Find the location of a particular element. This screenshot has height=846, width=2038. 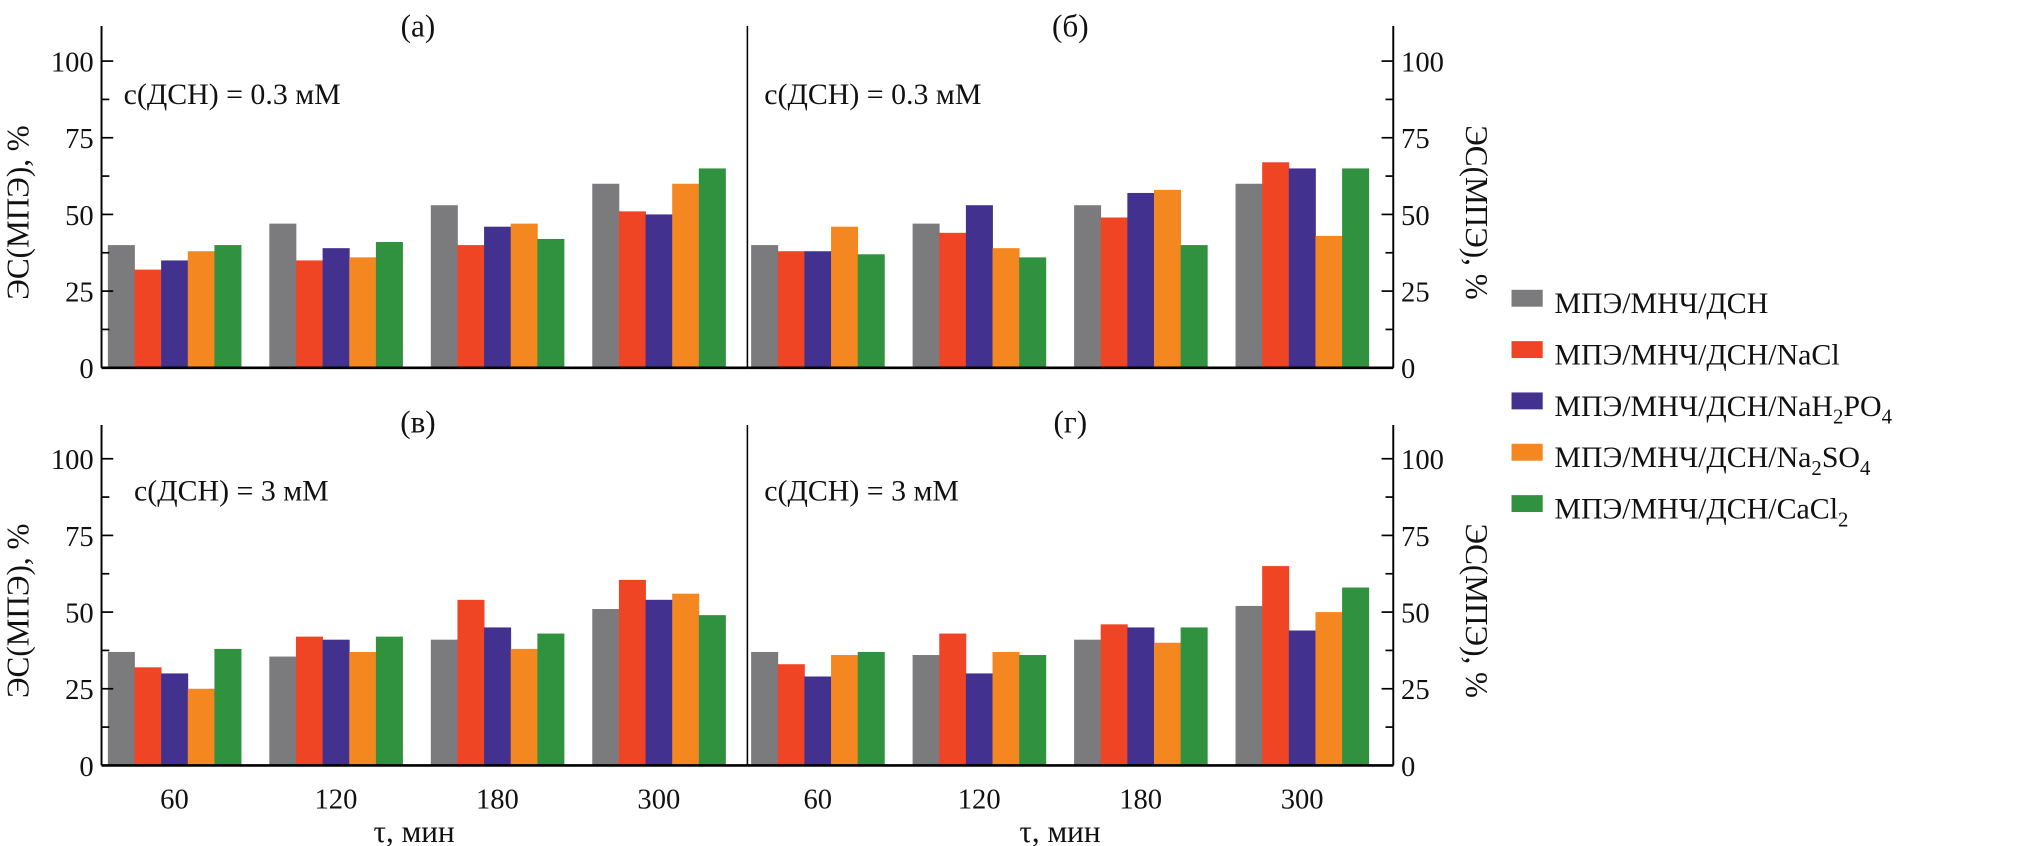

panel-label: (б) is located at coordinates (1070, 25).